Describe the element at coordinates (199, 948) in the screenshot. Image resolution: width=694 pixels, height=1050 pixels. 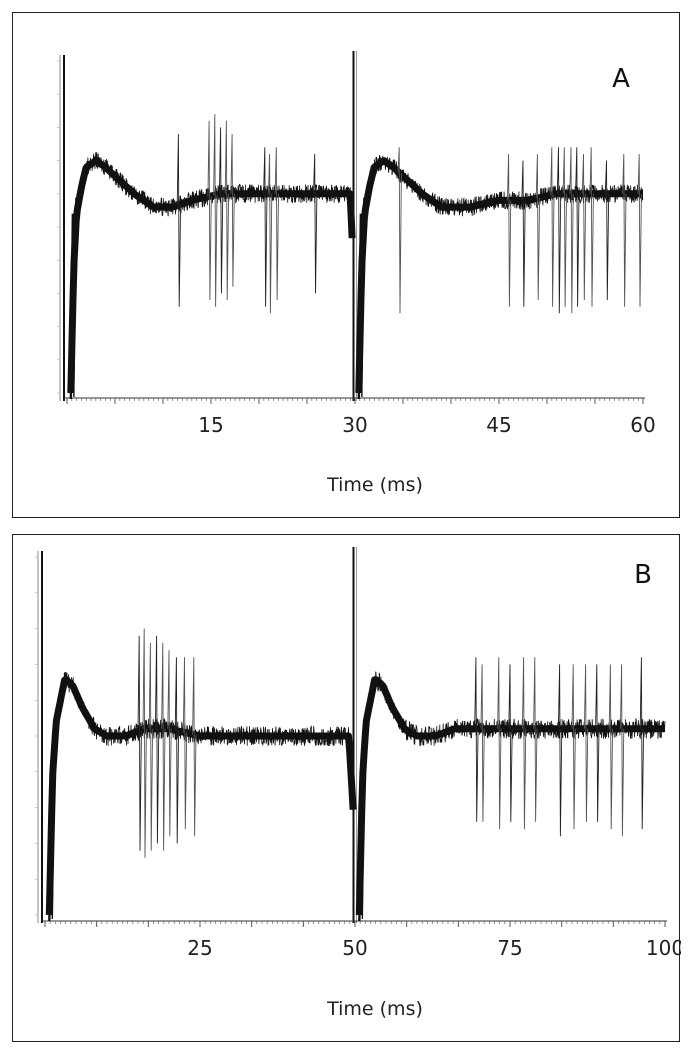
I see `x-tick-label: 25` at that location.